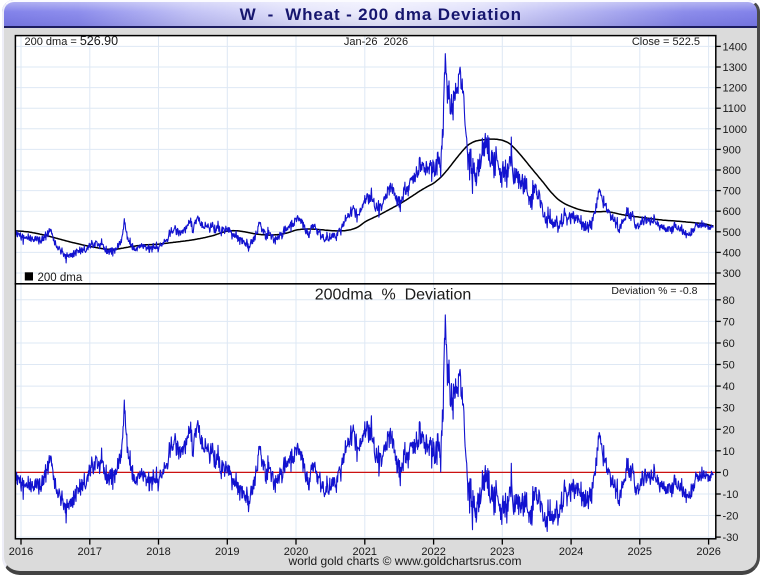 The image size is (760, 575). I want to click on svg-text: 1200, so click(735, 89).